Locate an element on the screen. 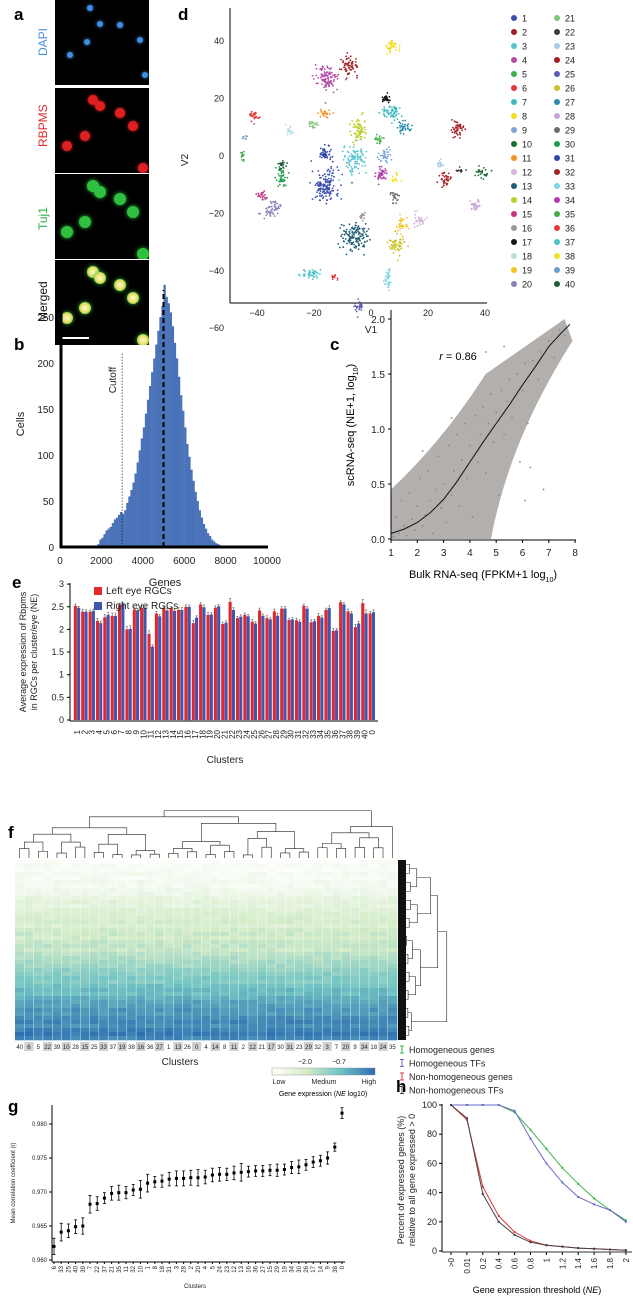  e-x-tick-label: 32 is located at coordinates (305, 733).